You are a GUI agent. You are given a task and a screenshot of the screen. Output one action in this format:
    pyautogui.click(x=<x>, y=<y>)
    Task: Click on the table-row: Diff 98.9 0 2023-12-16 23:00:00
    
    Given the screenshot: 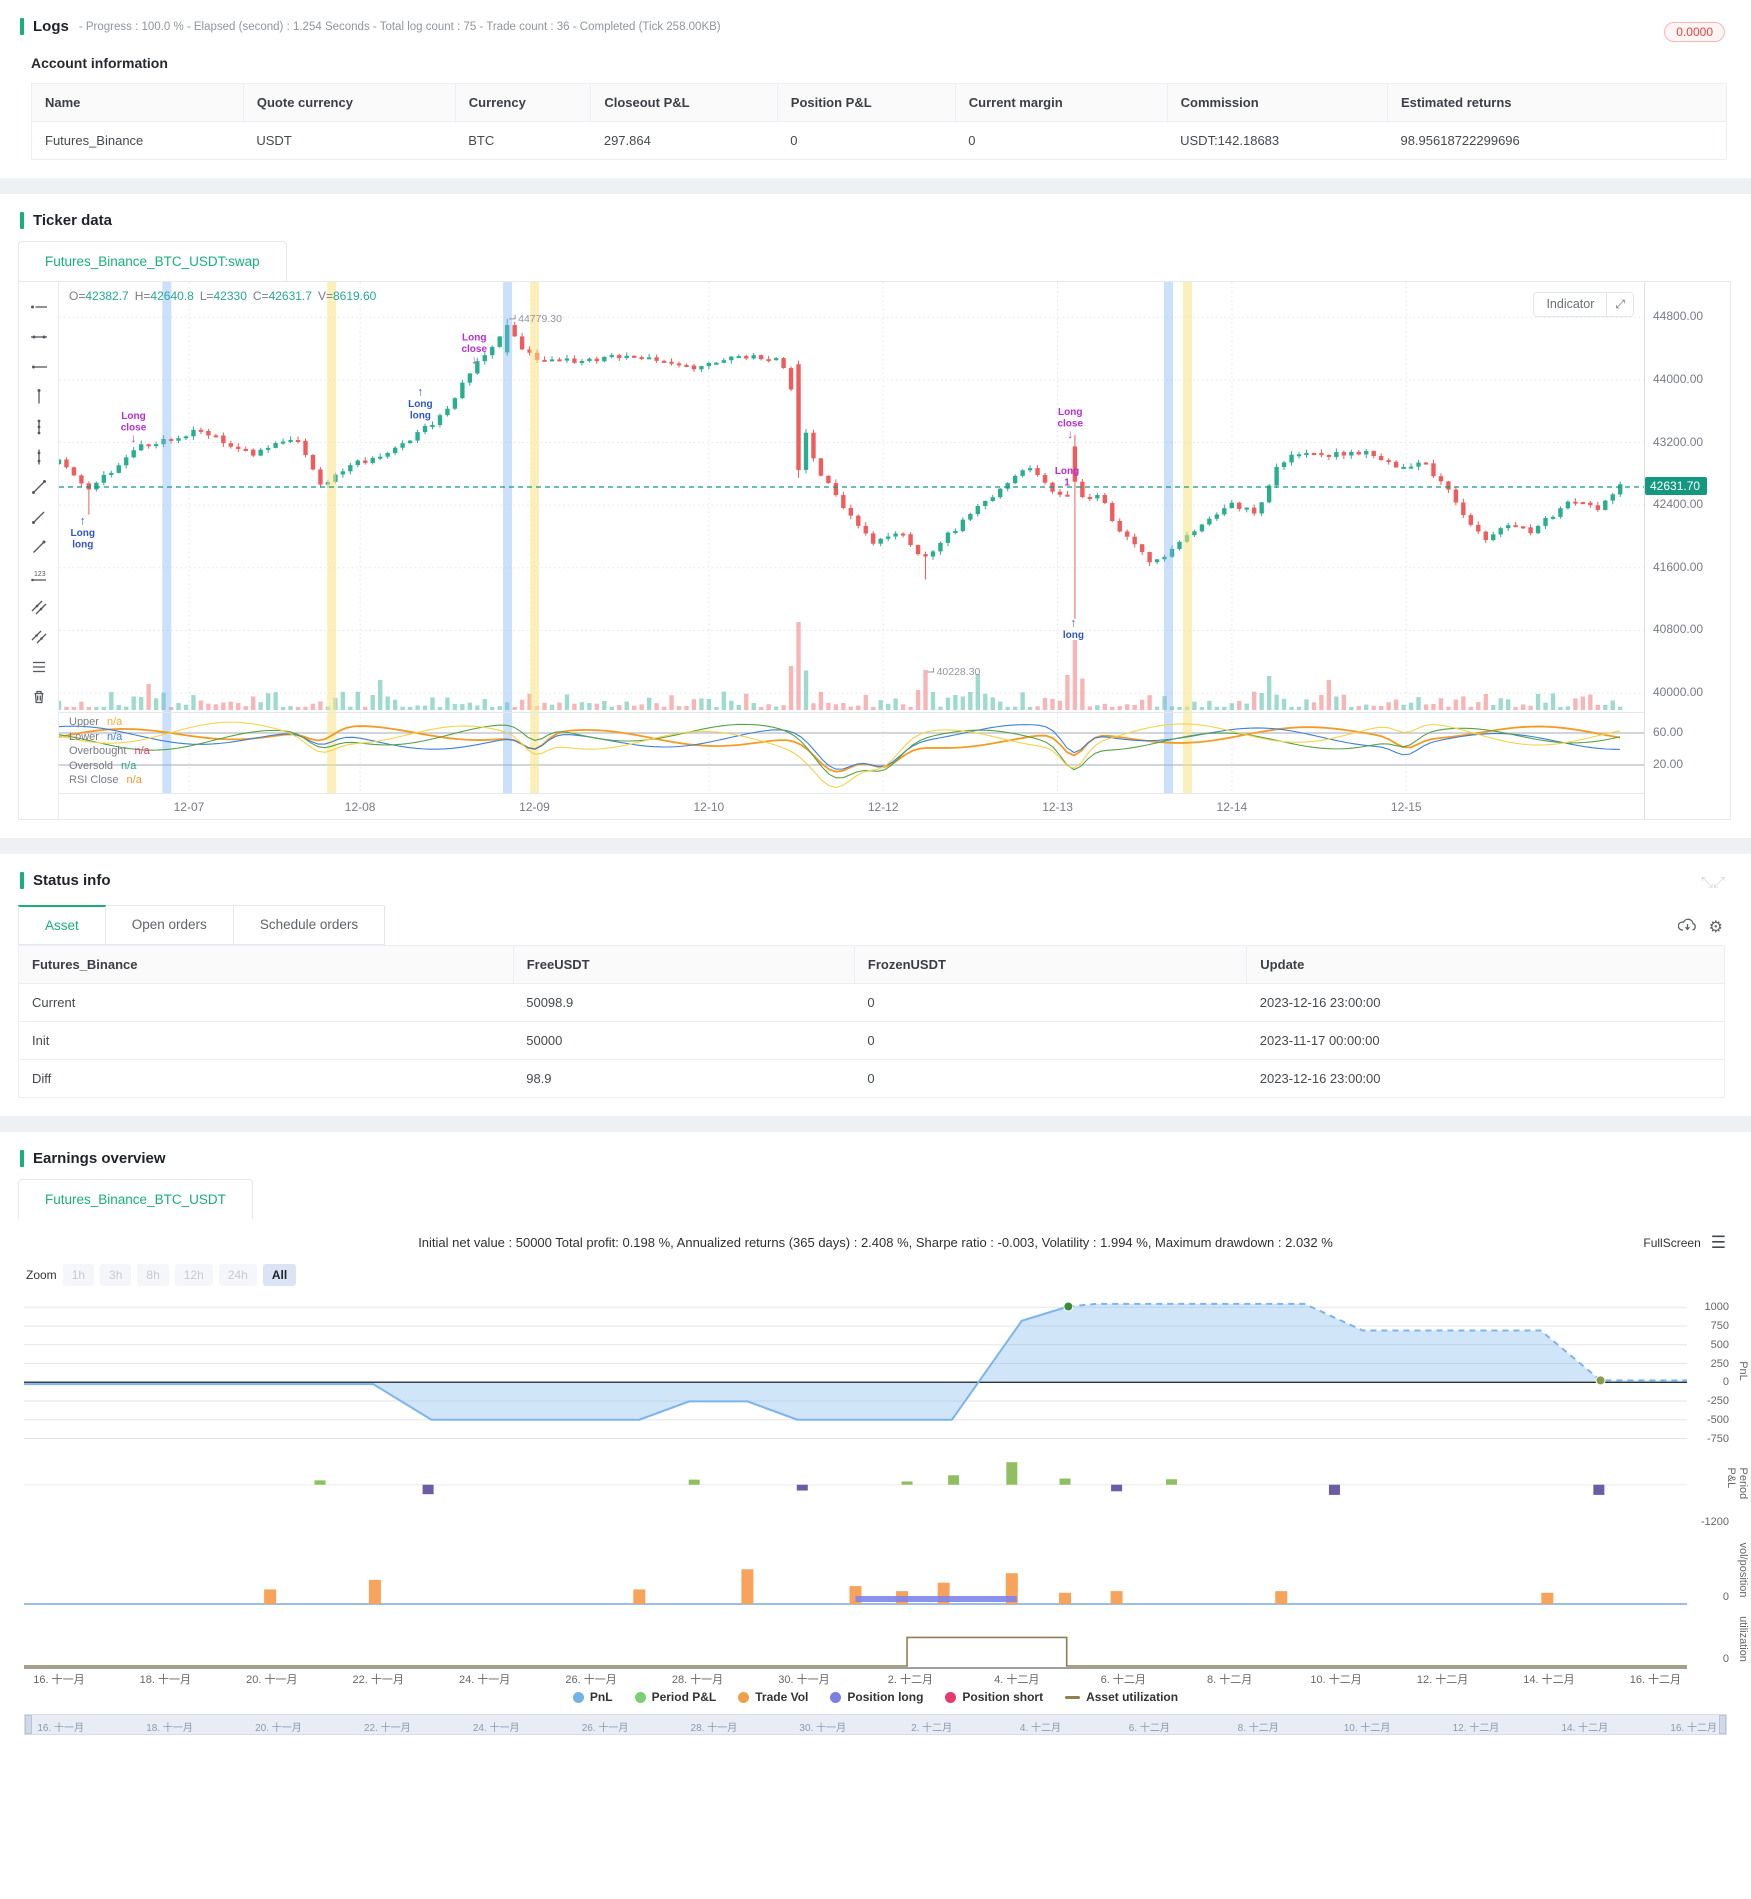 What is the action you would take?
    pyautogui.click(x=871, y=1078)
    